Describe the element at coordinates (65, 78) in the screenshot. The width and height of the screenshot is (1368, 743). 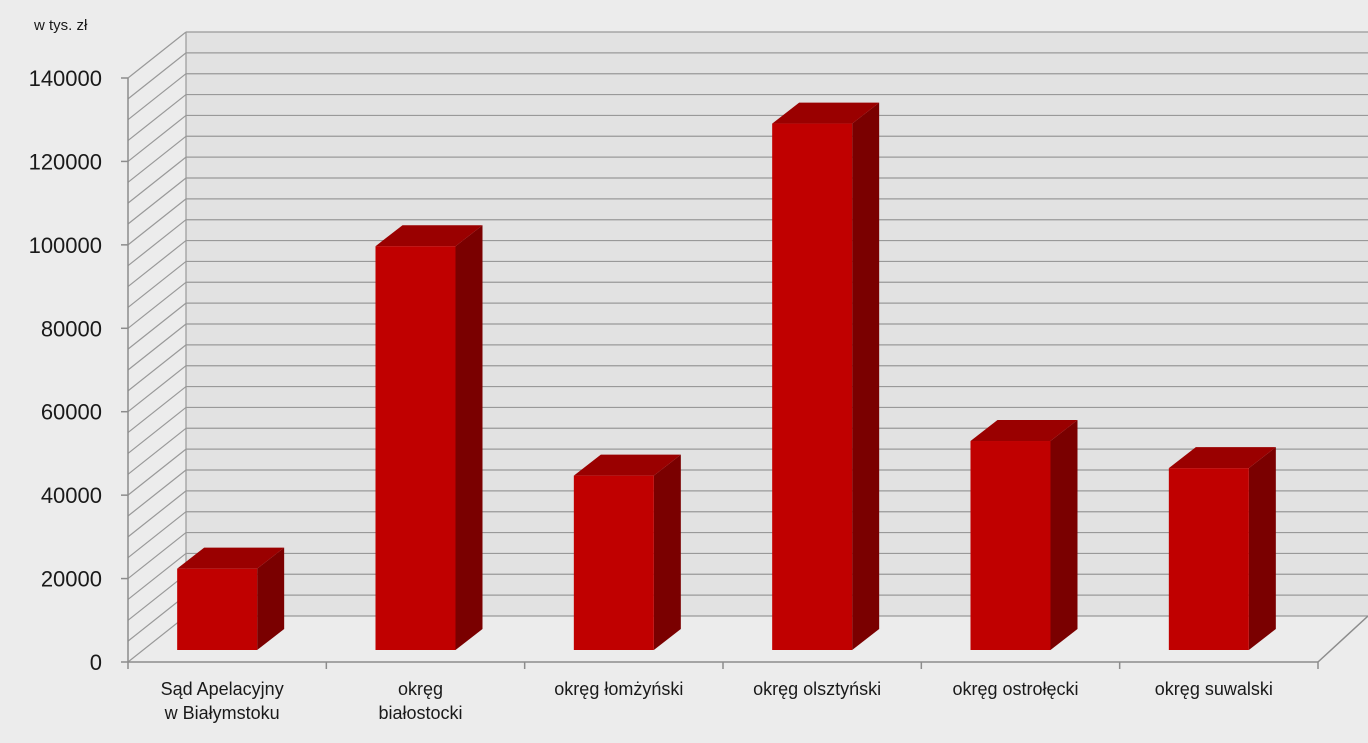
I see `y-tick-label: 140000` at that location.